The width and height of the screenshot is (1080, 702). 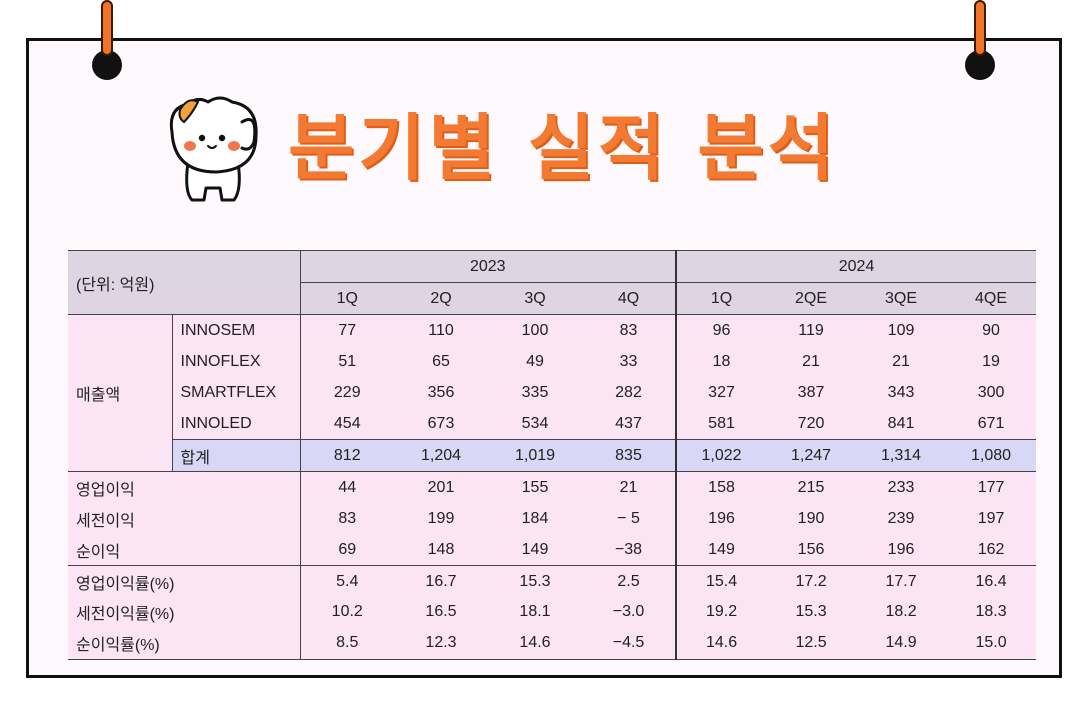 What do you see at coordinates (629, 455) in the screenshot?
I see `cell: 835` at bounding box center [629, 455].